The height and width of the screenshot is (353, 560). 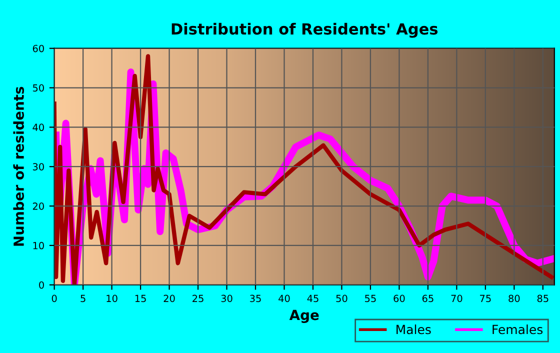 What do you see at coordinates (514, 298) in the screenshot?
I see `x-tick-label: 80` at bounding box center [514, 298].